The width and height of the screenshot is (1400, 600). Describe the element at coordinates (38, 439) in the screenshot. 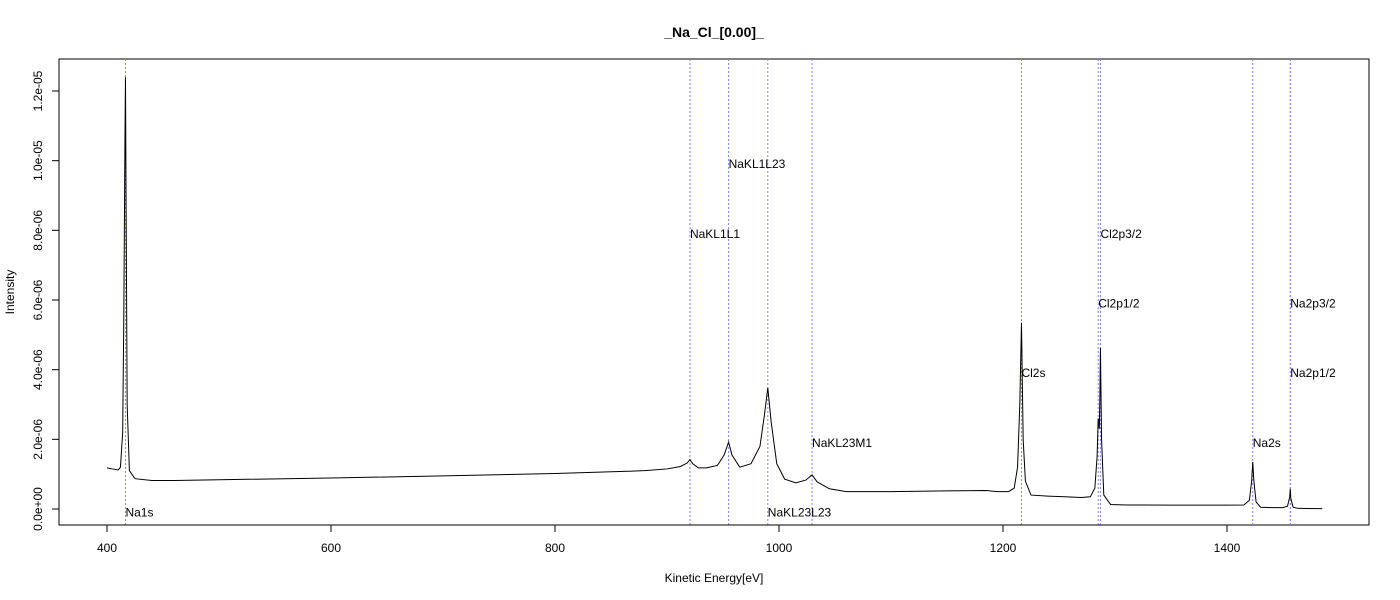

I see `y-tick-label-1: 2.0e-06` at that location.